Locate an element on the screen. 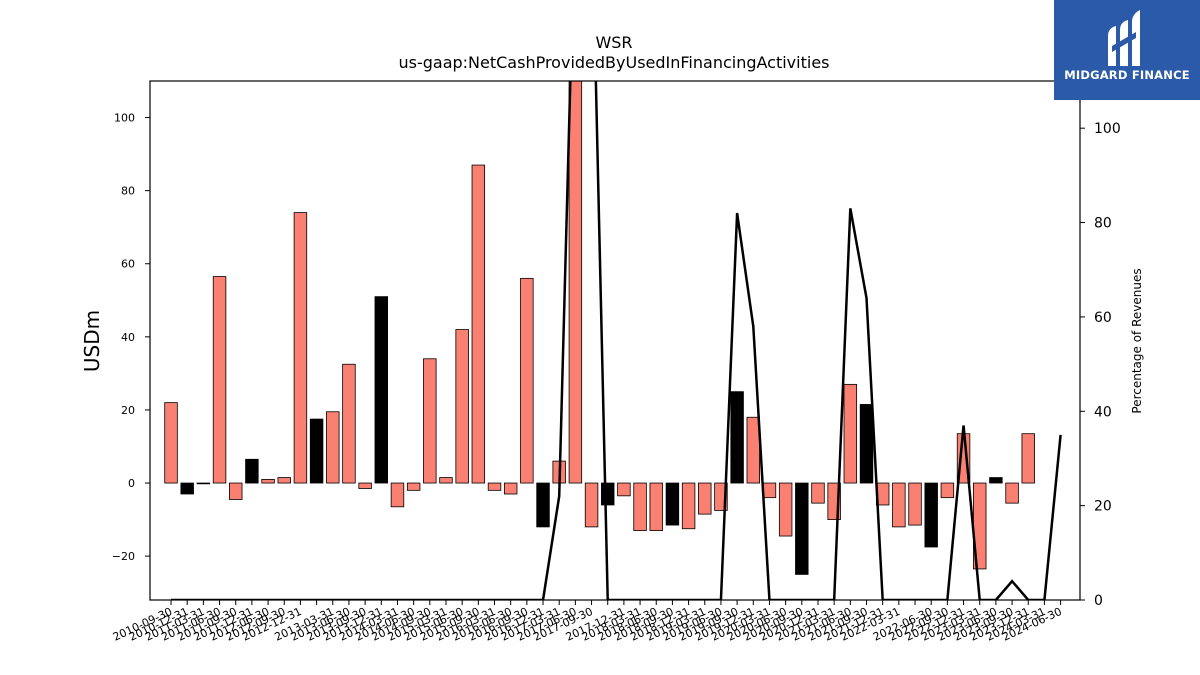 The height and width of the screenshot is (675, 1200). logo-icon is located at coordinates (1124, 38).